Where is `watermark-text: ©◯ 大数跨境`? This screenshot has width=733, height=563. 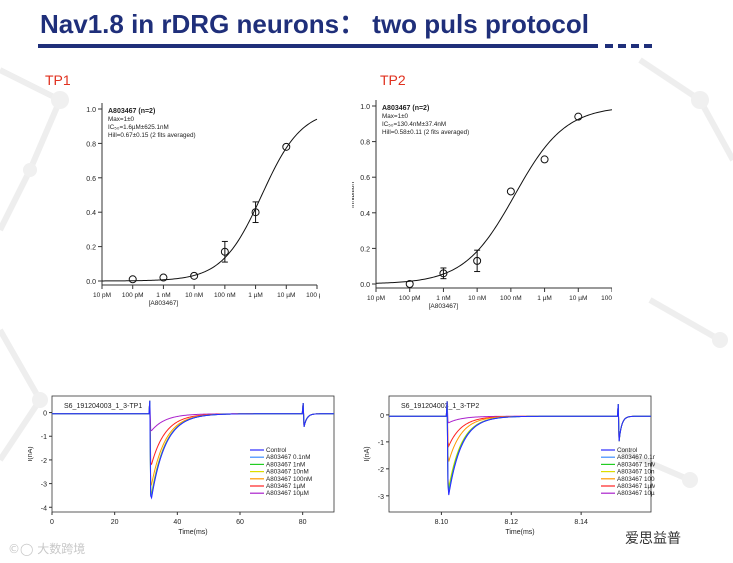 watermark-text: ©◯ 大数跨境 is located at coordinates (47, 549).